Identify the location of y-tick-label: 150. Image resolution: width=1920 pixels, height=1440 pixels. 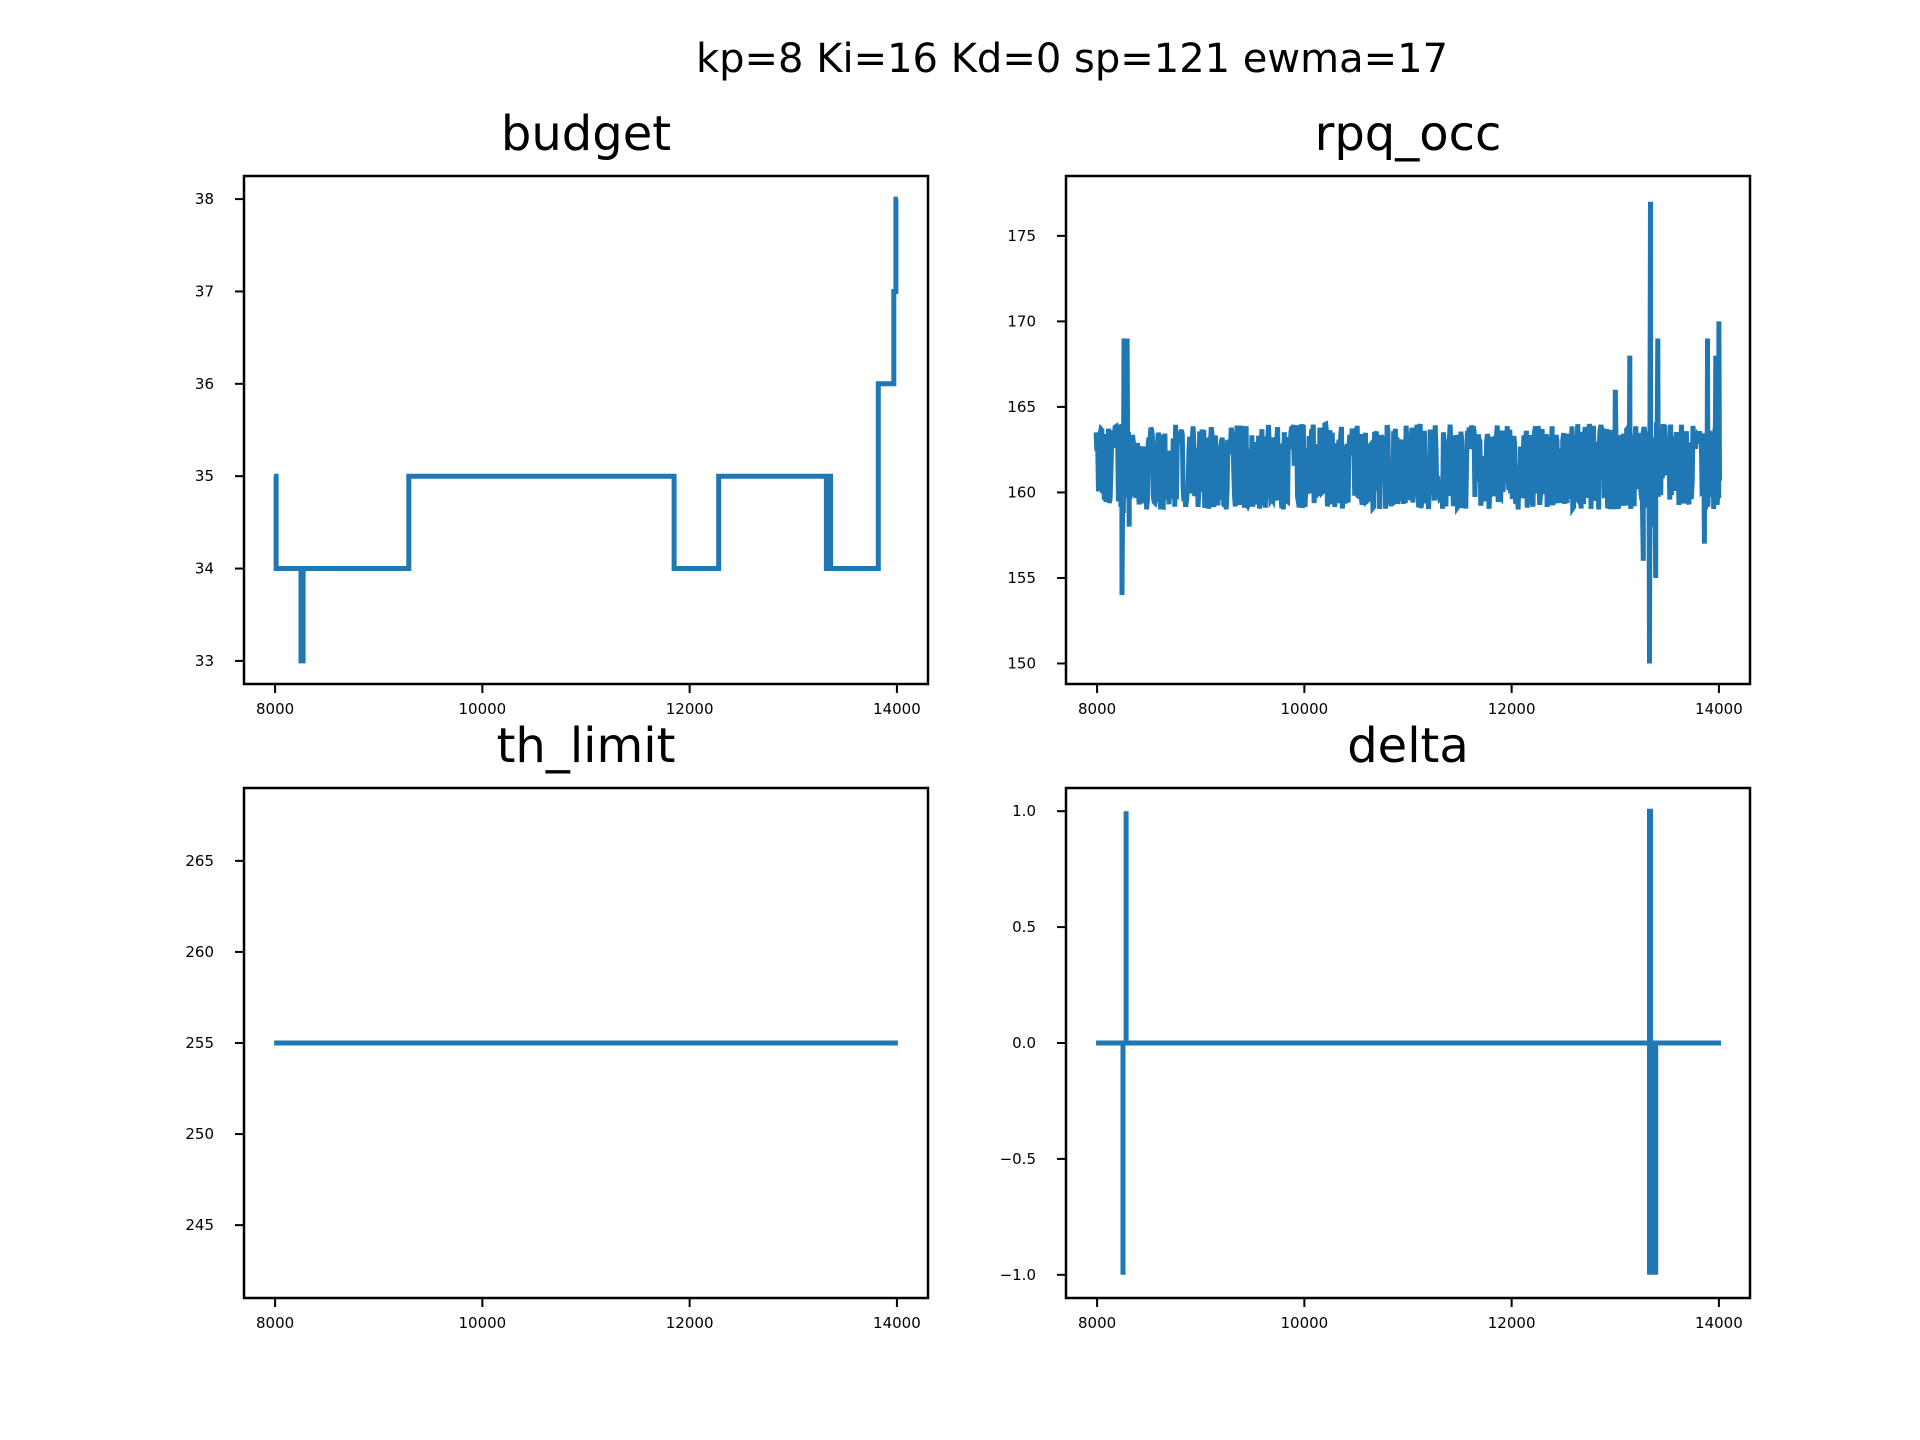
(1021, 663).